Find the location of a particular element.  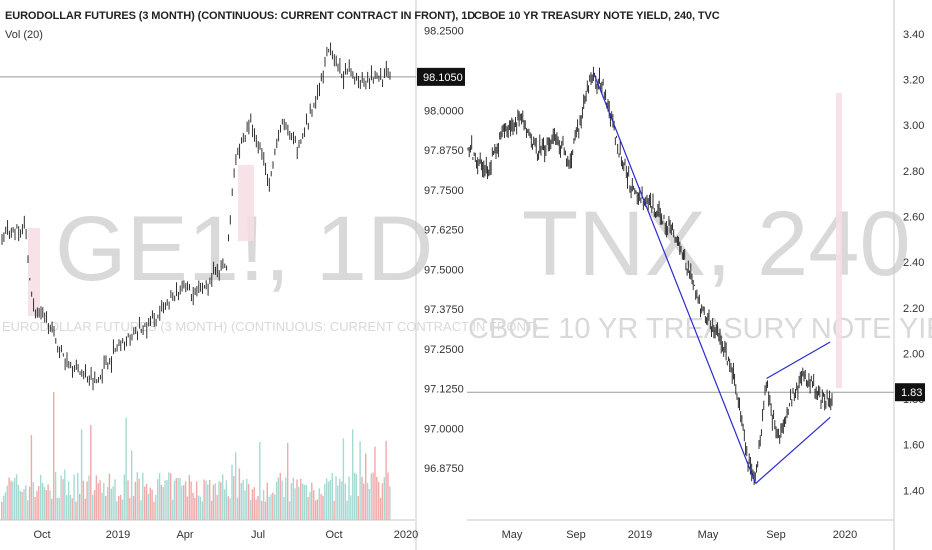

trendline is located at coordinates (675, 278).